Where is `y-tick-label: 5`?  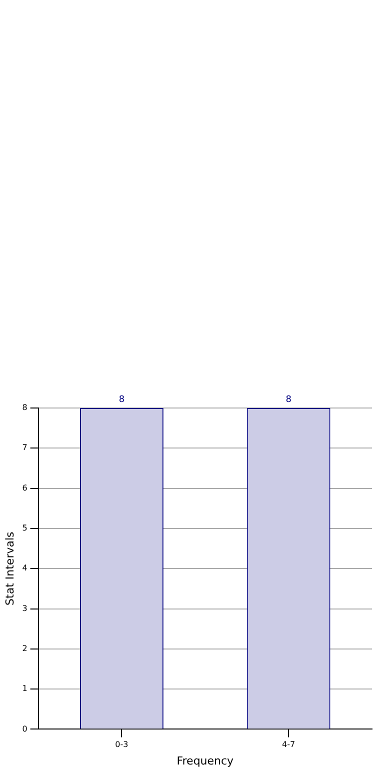 y-tick-label: 5 is located at coordinates (25, 528).